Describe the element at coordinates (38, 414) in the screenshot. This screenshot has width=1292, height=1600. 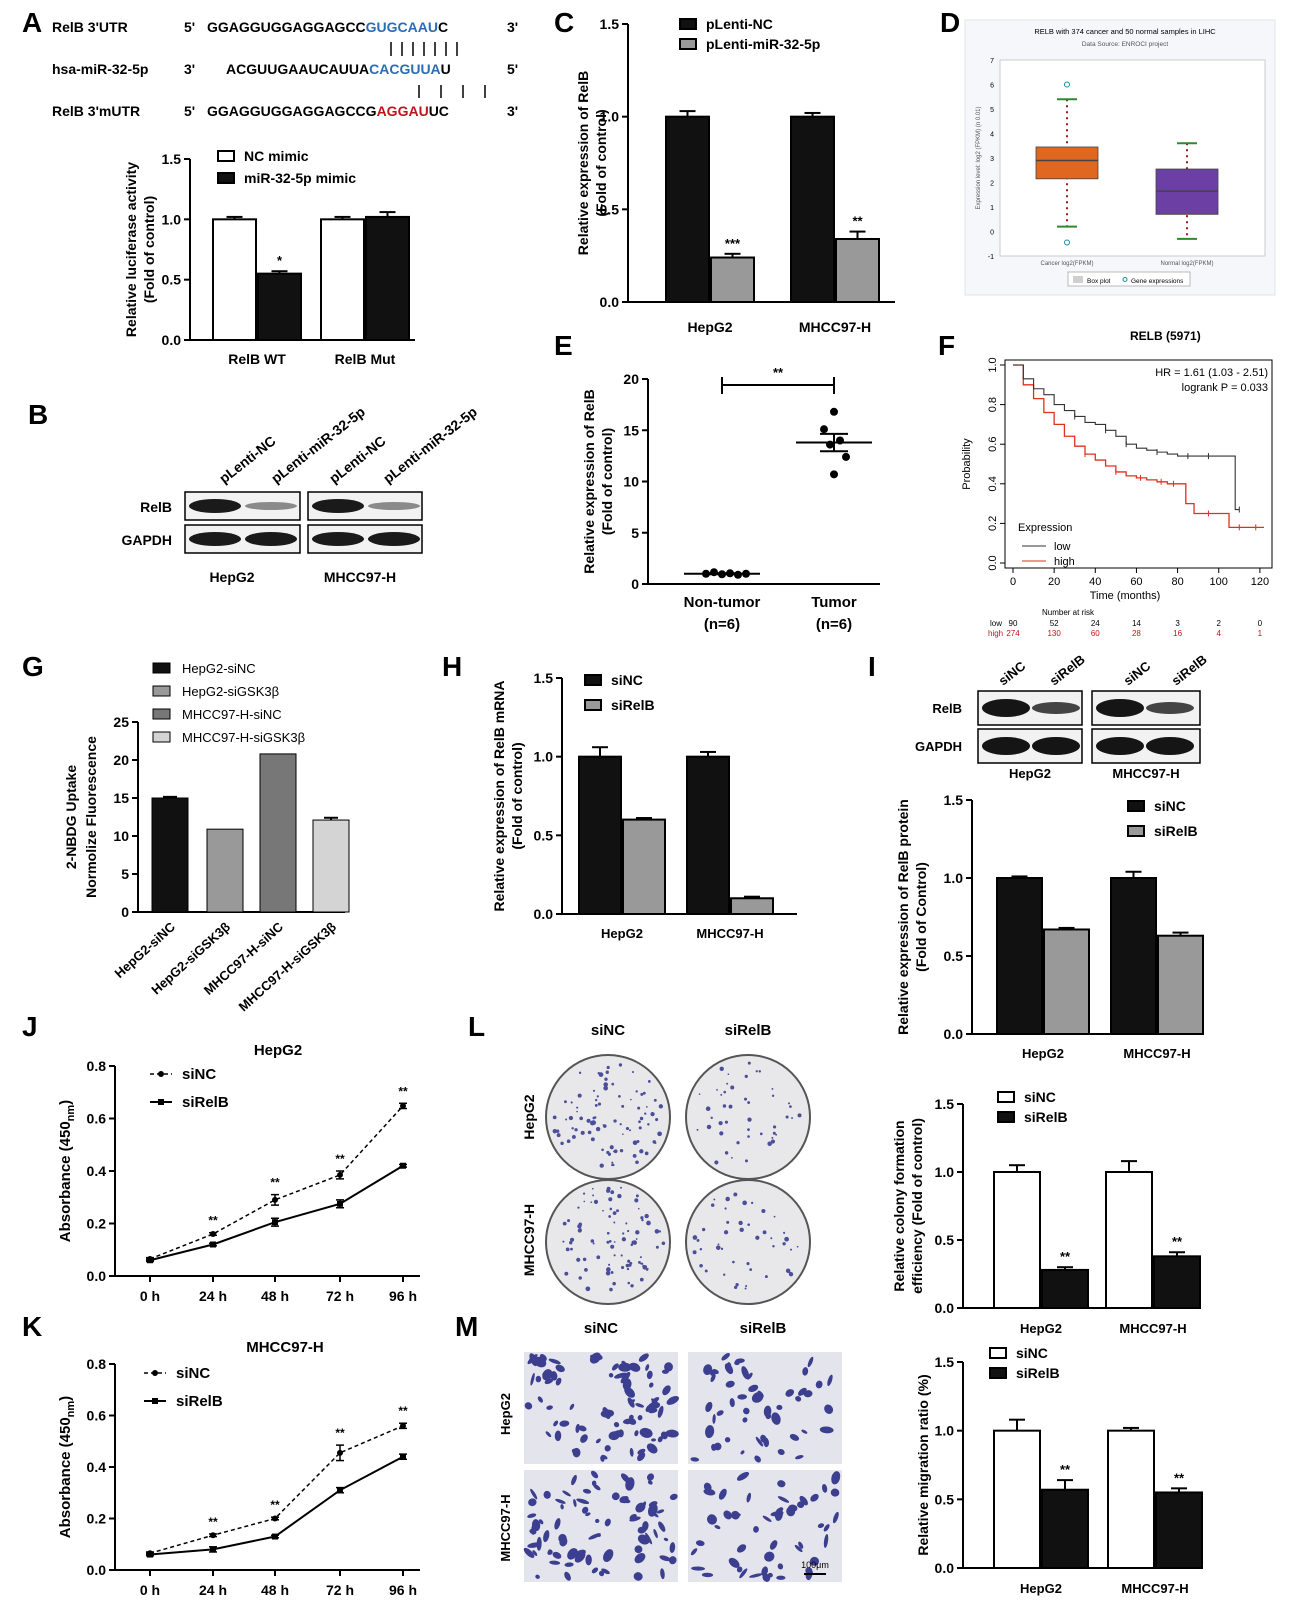
I see `panel-letter: B` at that location.